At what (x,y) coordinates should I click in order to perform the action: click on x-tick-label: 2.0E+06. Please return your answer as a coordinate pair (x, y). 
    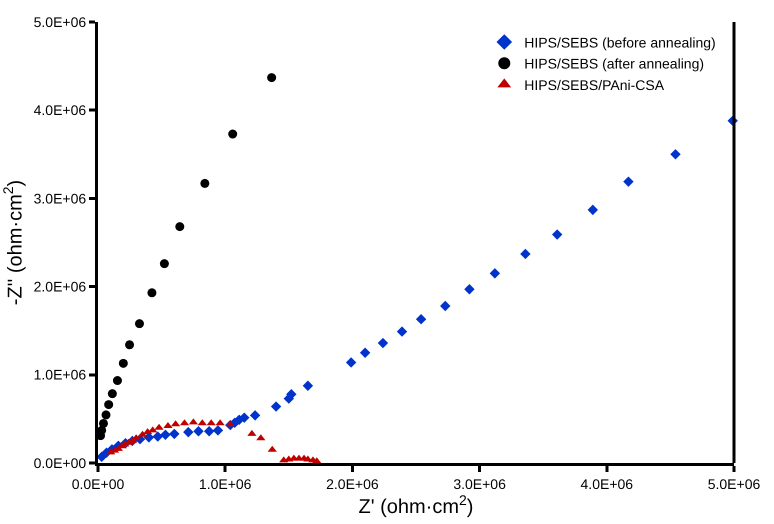
    Looking at the image, I should click on (352, 484).